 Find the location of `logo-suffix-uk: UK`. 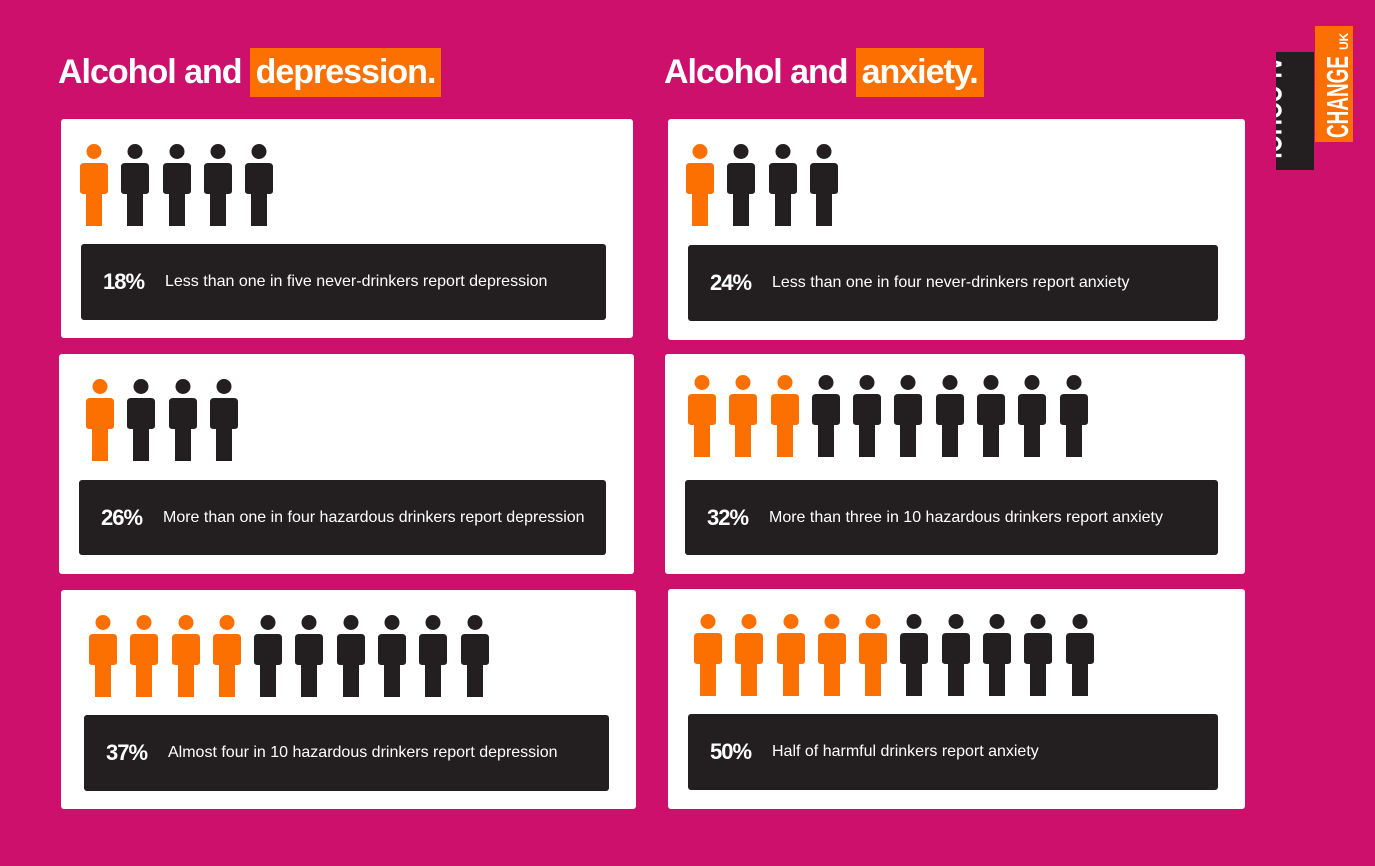

logo-suffix-uk: UK is located at coordinates (1344, 41).